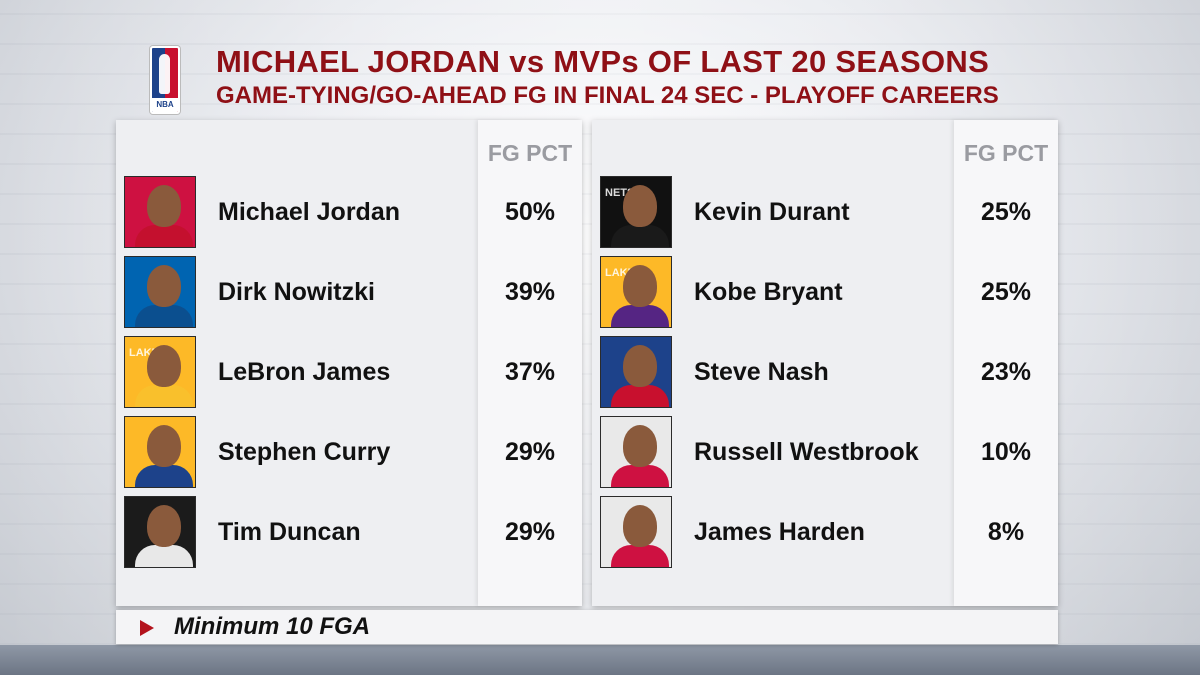  I want to click on play-triangle-icon, so click(147, 628).